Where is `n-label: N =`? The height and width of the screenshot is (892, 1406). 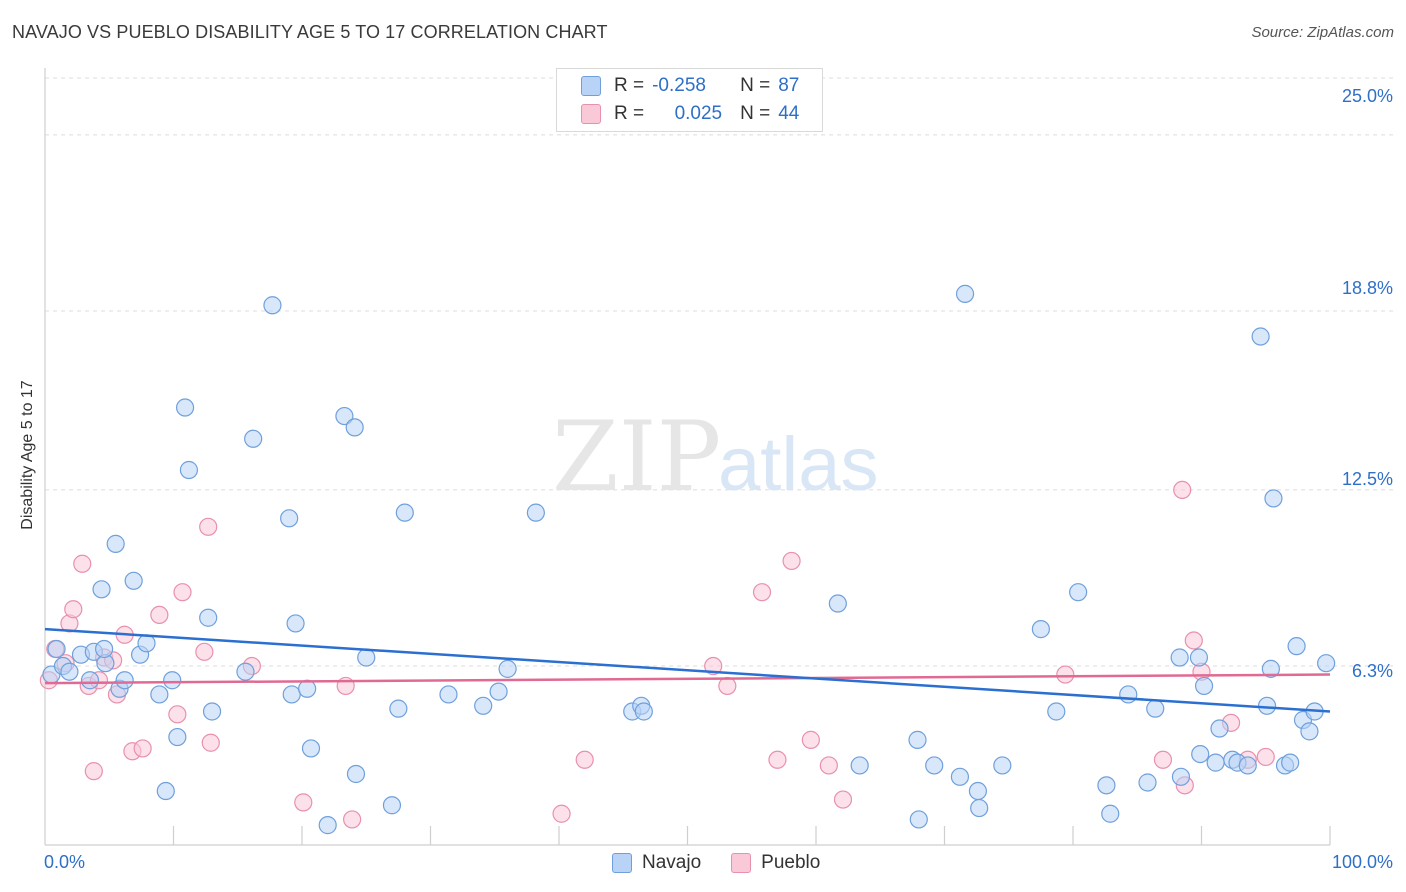
n-label: N = is located at coordinates (755, 85).